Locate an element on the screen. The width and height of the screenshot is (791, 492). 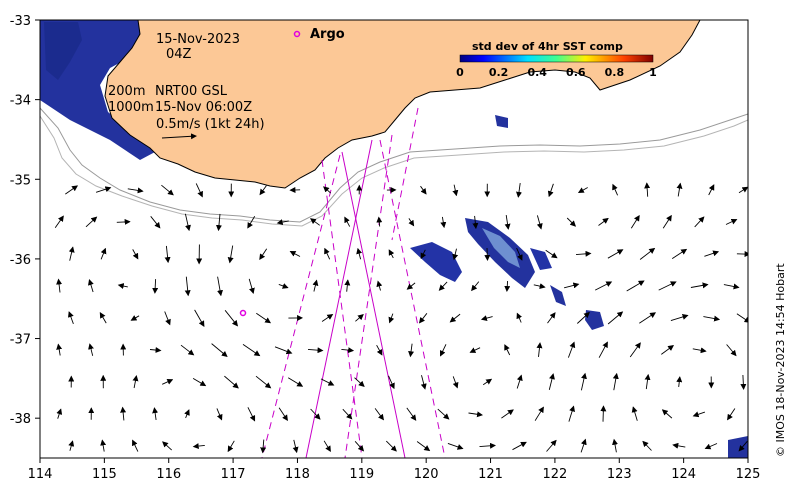
colorbar-tick-label: 0.2 is located at coordinates (499, 72).